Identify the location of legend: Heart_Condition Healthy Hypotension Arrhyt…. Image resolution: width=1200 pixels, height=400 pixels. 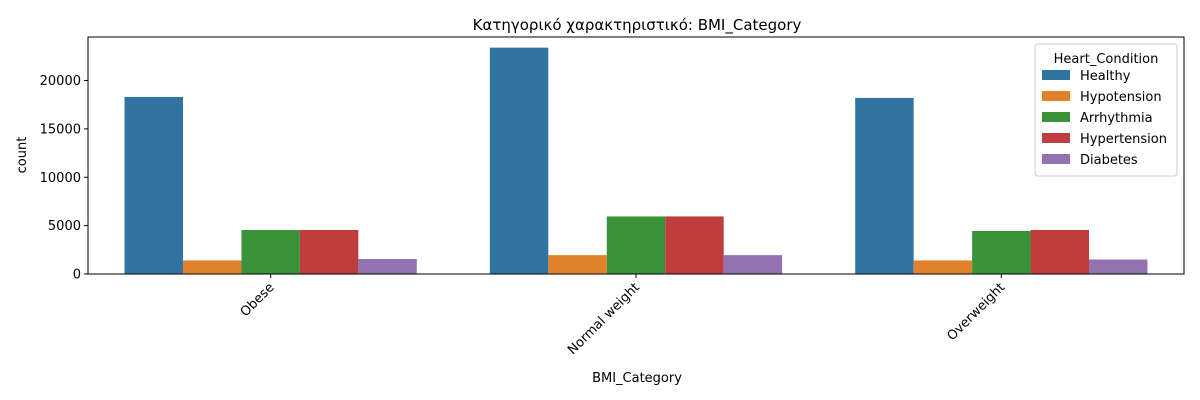
(1106, 110).